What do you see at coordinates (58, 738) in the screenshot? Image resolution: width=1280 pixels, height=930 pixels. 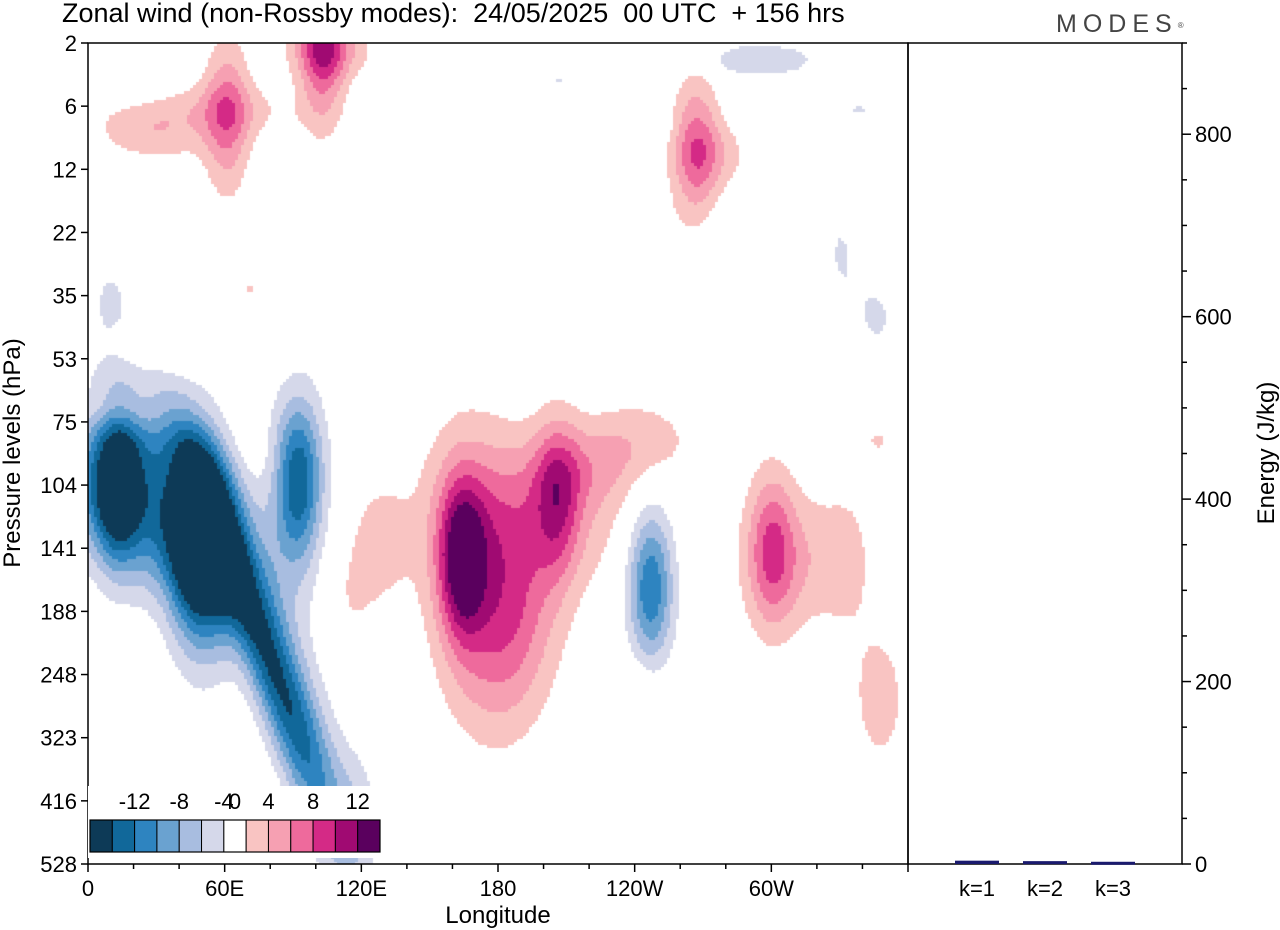 I see `y-tick-label-323: 323` at bounding box center [58, 738].